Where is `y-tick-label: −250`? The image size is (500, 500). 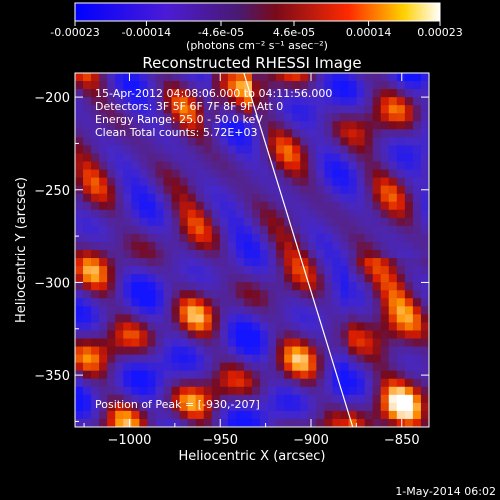
y-tick-label: −250 is located at coordinates (52, 191).